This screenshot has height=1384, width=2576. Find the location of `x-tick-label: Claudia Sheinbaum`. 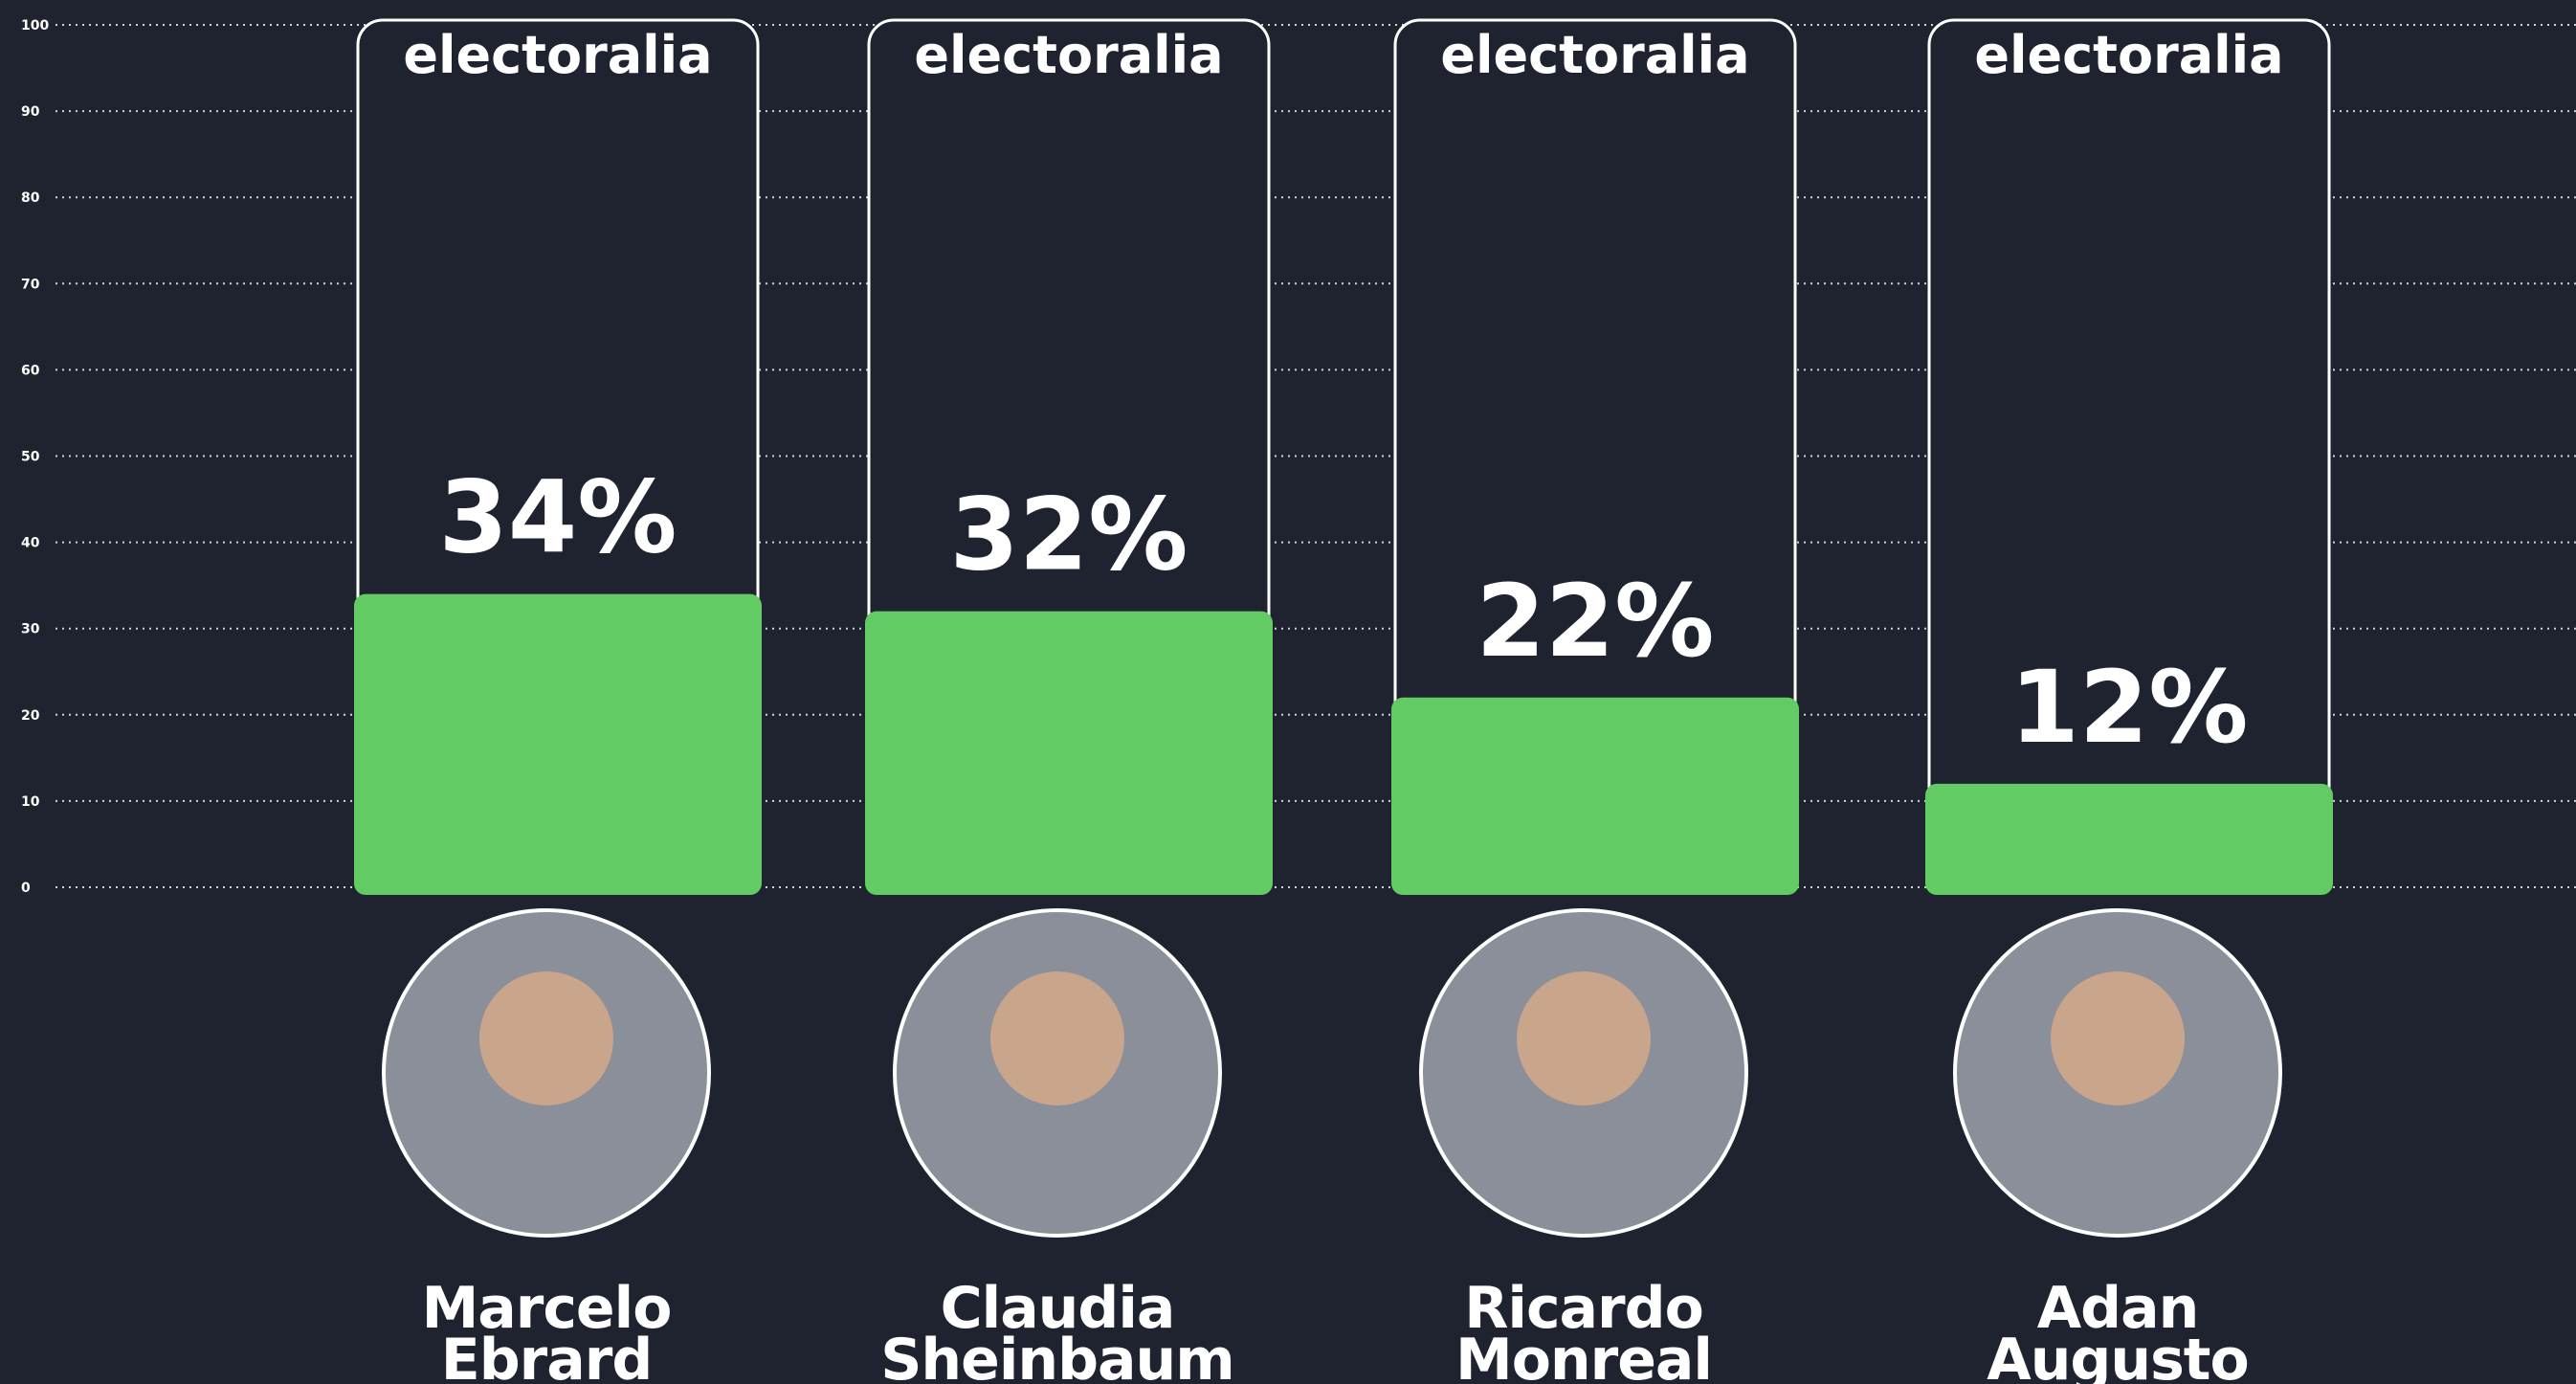

x-tick-label: Claudia Sheinbaum is located at coordinates (1057, 1329).